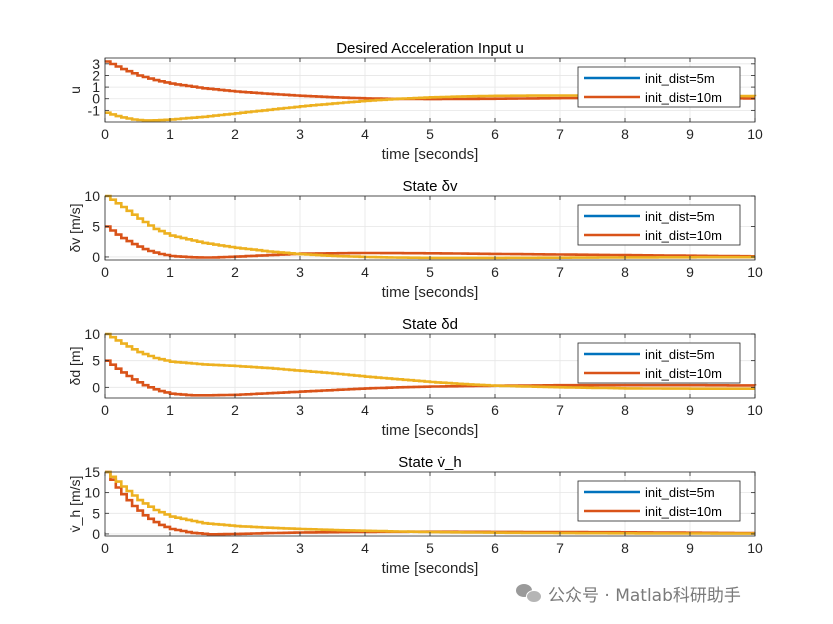  Describe the element at coordinates (75, 504) in the screenshot. I see `y-axis-label: v̇_h [m/s]` at that location.